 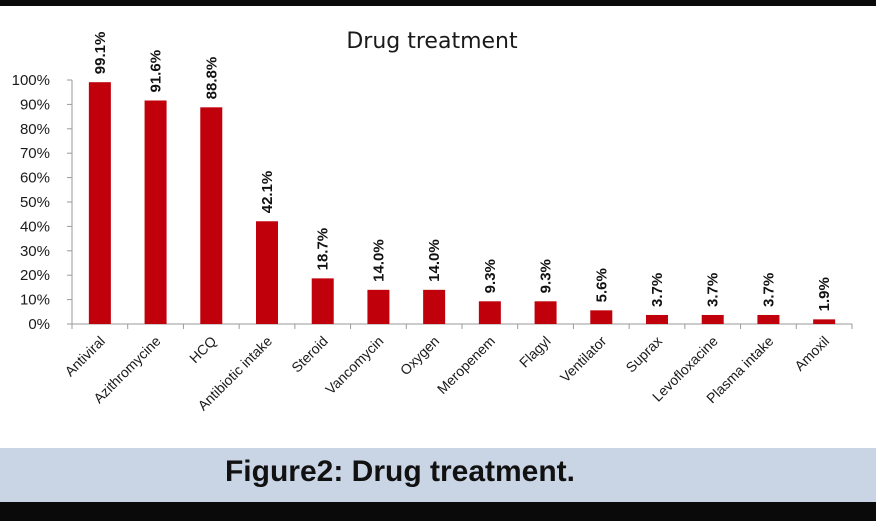 What do you see at coordinates (35, 300) in the screenshot?
I see `y-tick-label: 10%` at bounding box center [35, 300].